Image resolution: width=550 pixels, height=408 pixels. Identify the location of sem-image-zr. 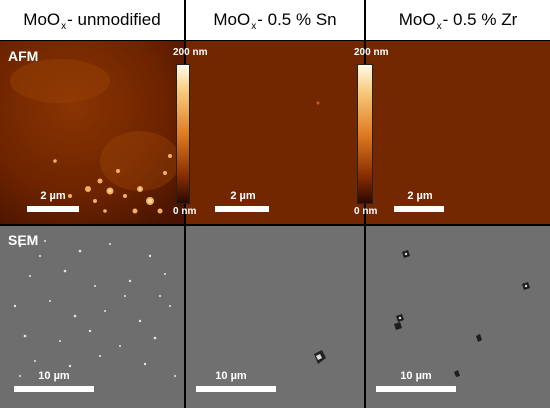
(458, 317).